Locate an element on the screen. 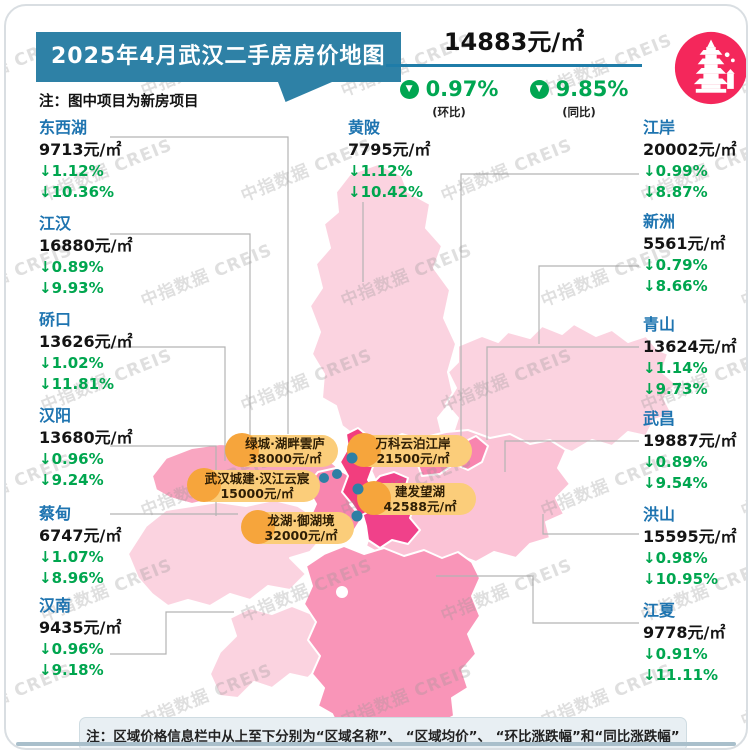 This screenshot has height=754, width=752. project-price: 21500元/㎡ is located at coordinates (413, 458).